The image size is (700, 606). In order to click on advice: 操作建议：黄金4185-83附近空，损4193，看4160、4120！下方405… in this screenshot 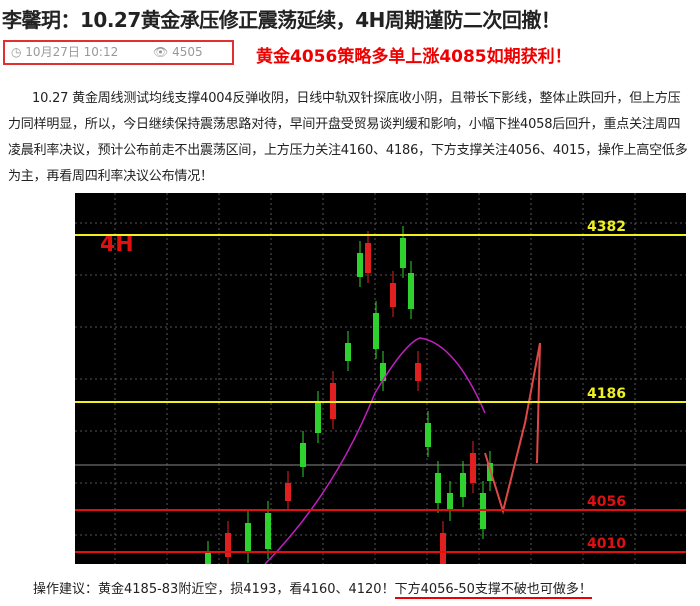, I will do `click(312, 588)`.